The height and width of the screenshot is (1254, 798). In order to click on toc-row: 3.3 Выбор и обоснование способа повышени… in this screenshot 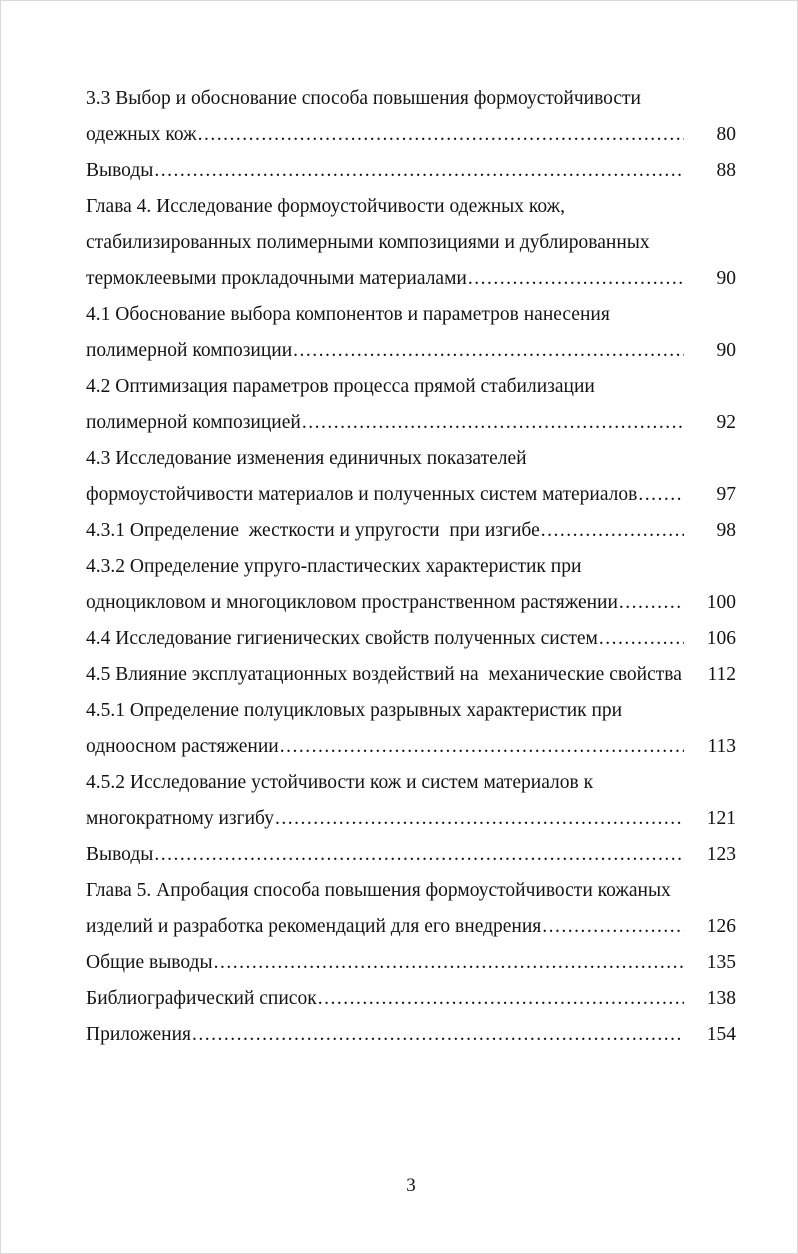, I will do `click(411, 99)`.